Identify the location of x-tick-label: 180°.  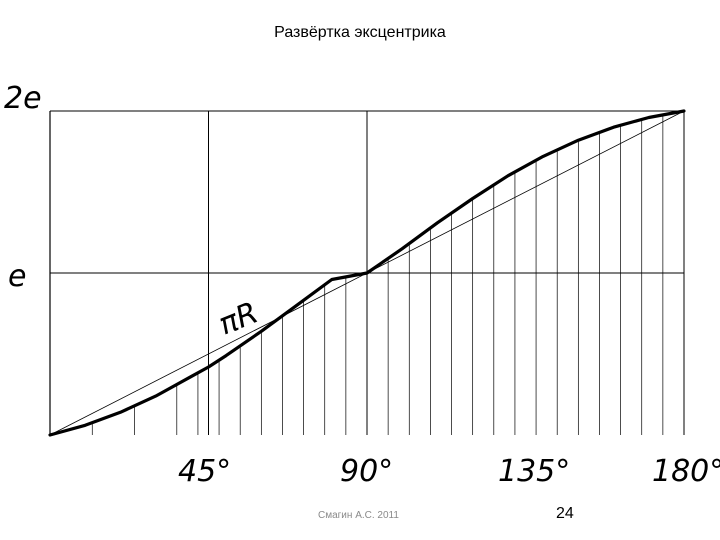
(686, 471).